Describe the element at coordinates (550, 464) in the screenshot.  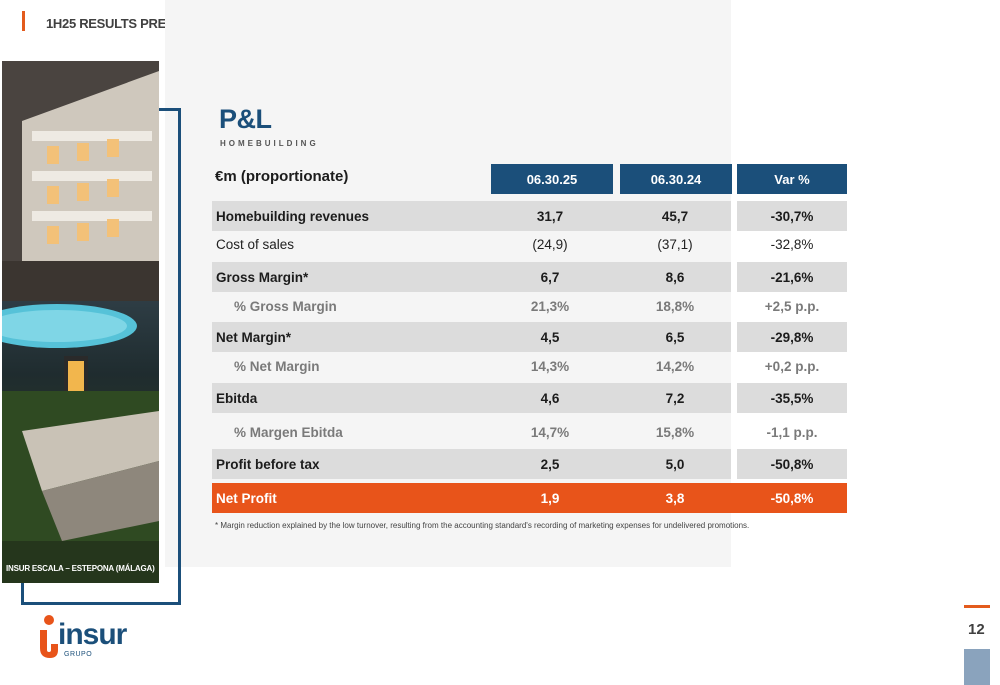
I see `value-2025: 2,5` at that location.